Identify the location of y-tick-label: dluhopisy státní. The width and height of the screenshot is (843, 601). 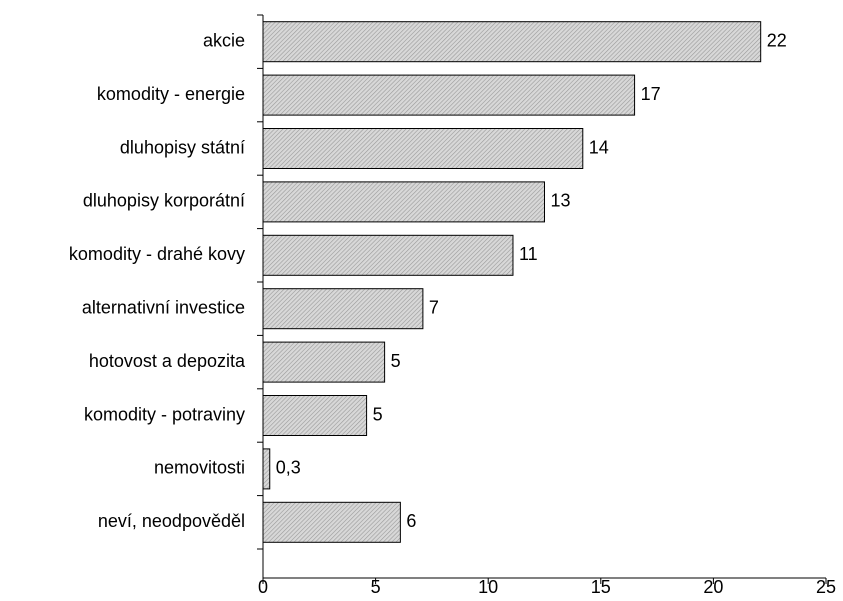
(182, 147).